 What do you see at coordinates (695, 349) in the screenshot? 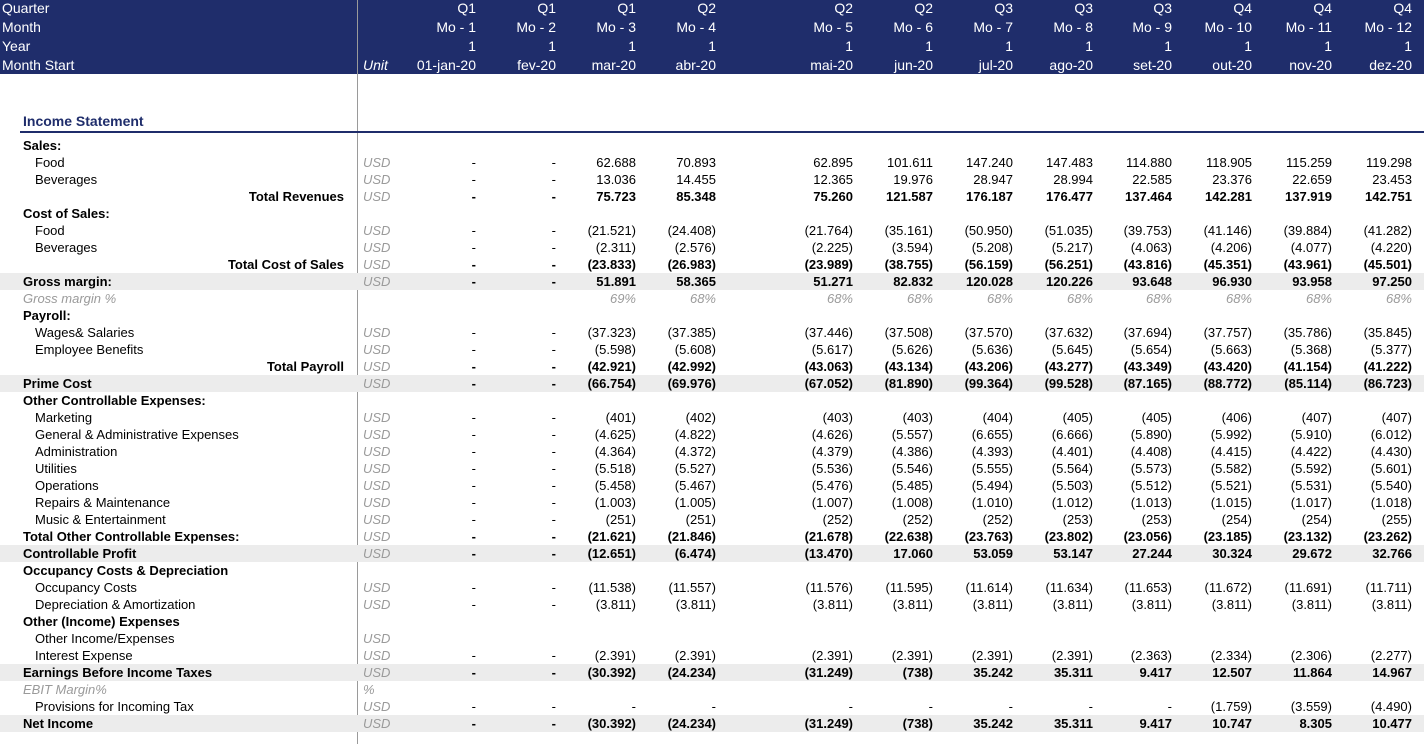
I see `row-value-month-4: (5.608)` at bounding box center [695, 349].